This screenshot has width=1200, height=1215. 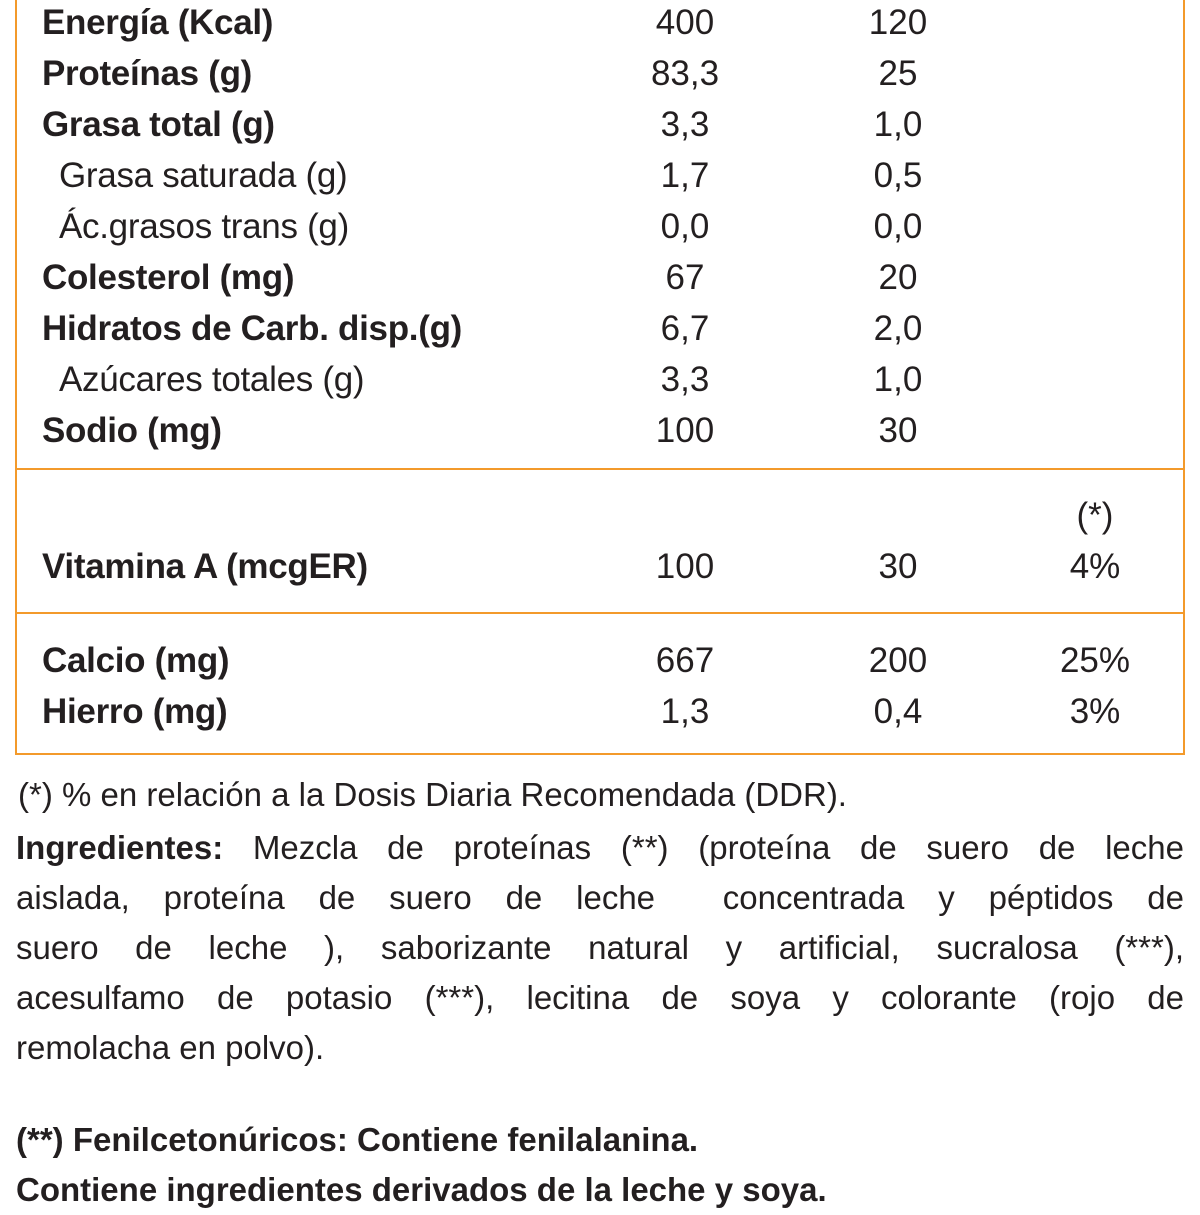 What do you see at coordinates (600, 711) in the screenshot?
I see `row: Hierro (mg) 1,3 0,4 3%` at bounding box center [600, 711].